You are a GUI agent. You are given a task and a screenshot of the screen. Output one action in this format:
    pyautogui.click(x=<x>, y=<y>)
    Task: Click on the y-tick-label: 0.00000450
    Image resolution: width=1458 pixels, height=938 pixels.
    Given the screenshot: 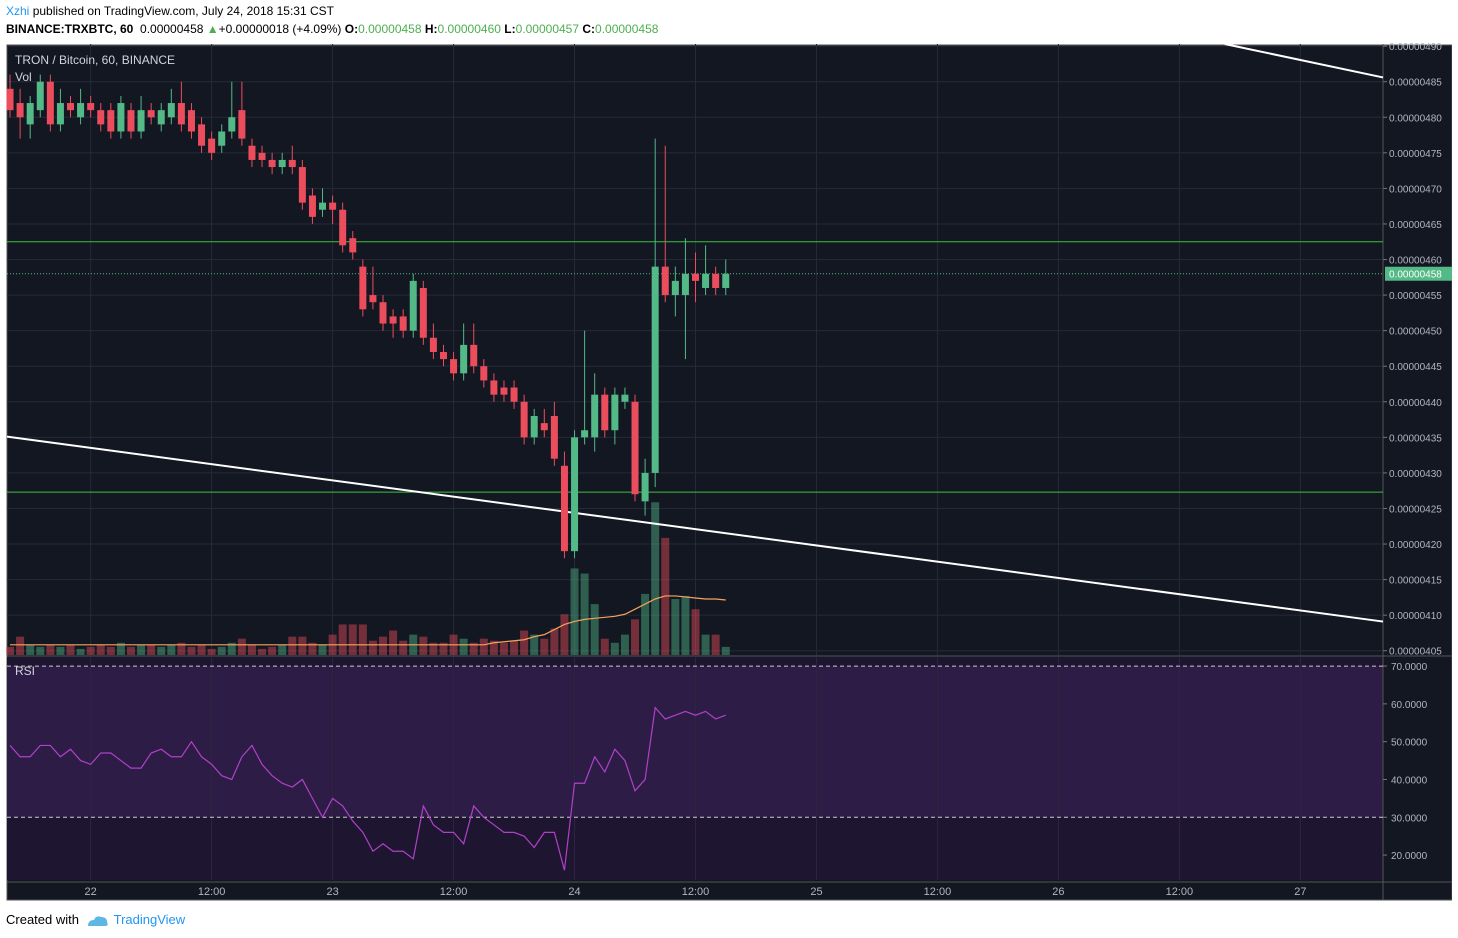 What is the action you would take?
    pyautogui.click(x=1415, y=332)
    